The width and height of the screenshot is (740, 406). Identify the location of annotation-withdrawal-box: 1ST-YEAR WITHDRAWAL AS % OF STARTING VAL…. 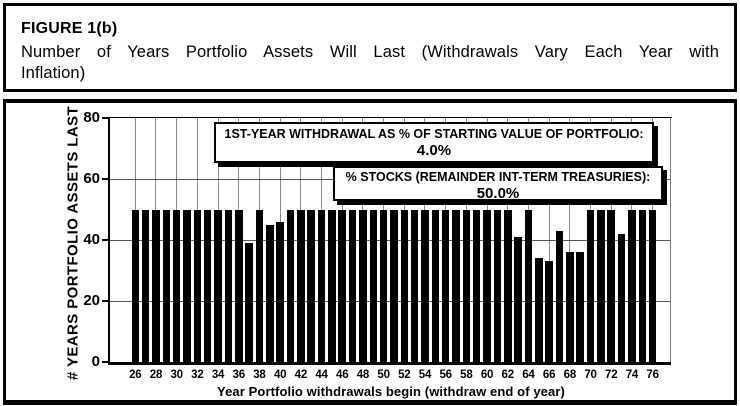
(434, 142).